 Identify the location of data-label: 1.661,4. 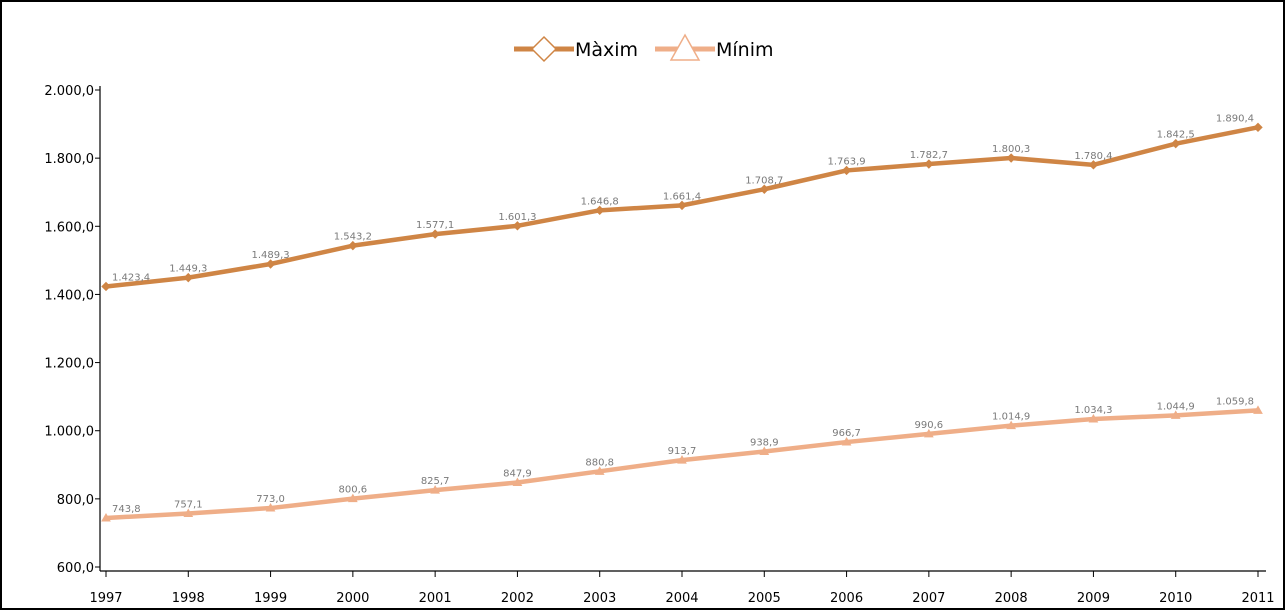
(682, 196).